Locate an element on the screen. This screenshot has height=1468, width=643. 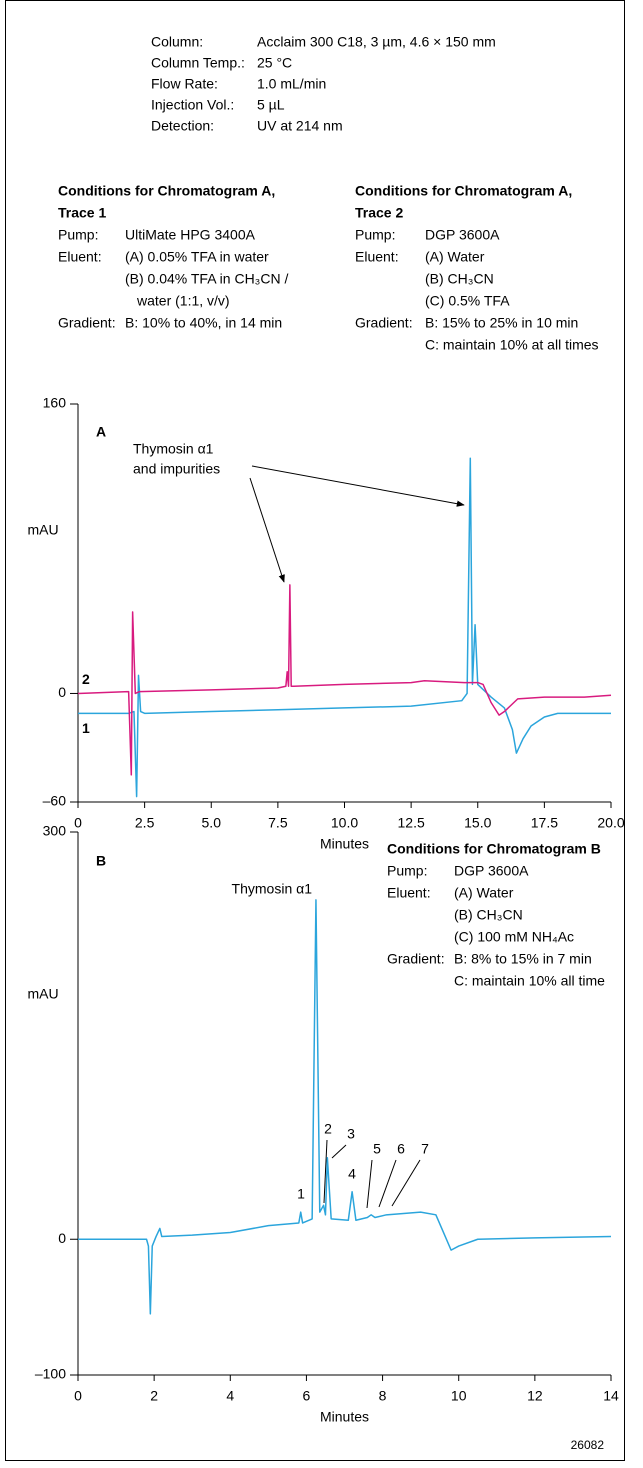
condition-label: Flow Rate: is located at coordinates (184, 84).